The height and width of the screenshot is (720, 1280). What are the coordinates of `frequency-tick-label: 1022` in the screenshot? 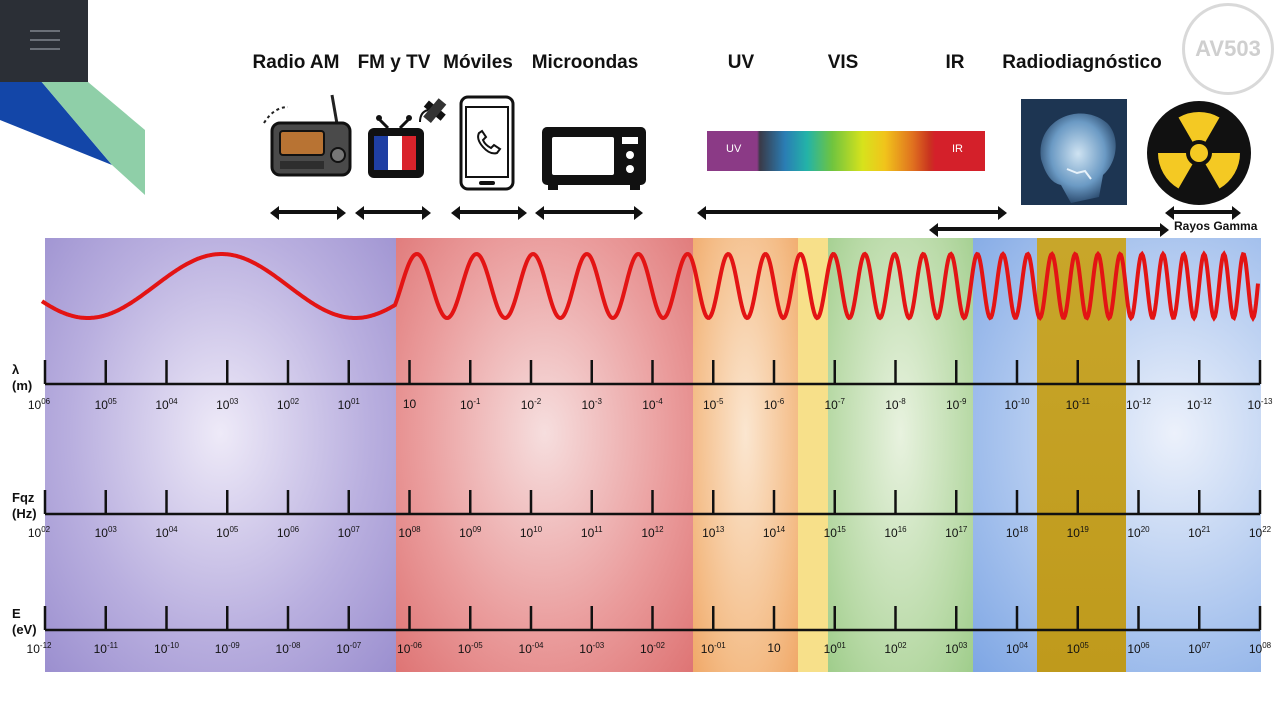 It's located at (1260, 532).